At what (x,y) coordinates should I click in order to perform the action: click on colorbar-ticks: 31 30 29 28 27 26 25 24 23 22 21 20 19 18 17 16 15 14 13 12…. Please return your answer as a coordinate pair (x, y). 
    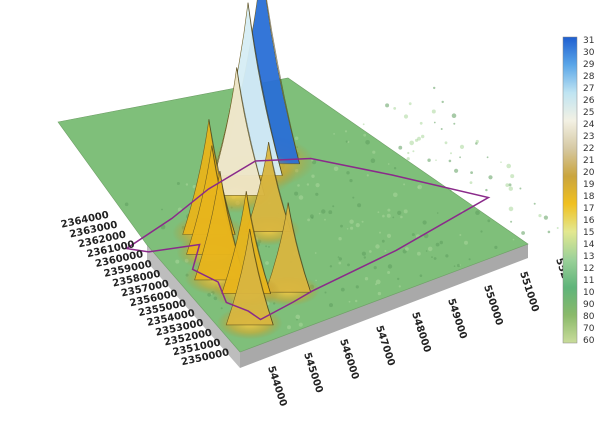
    Looking at the image, I should click on (589, 191).